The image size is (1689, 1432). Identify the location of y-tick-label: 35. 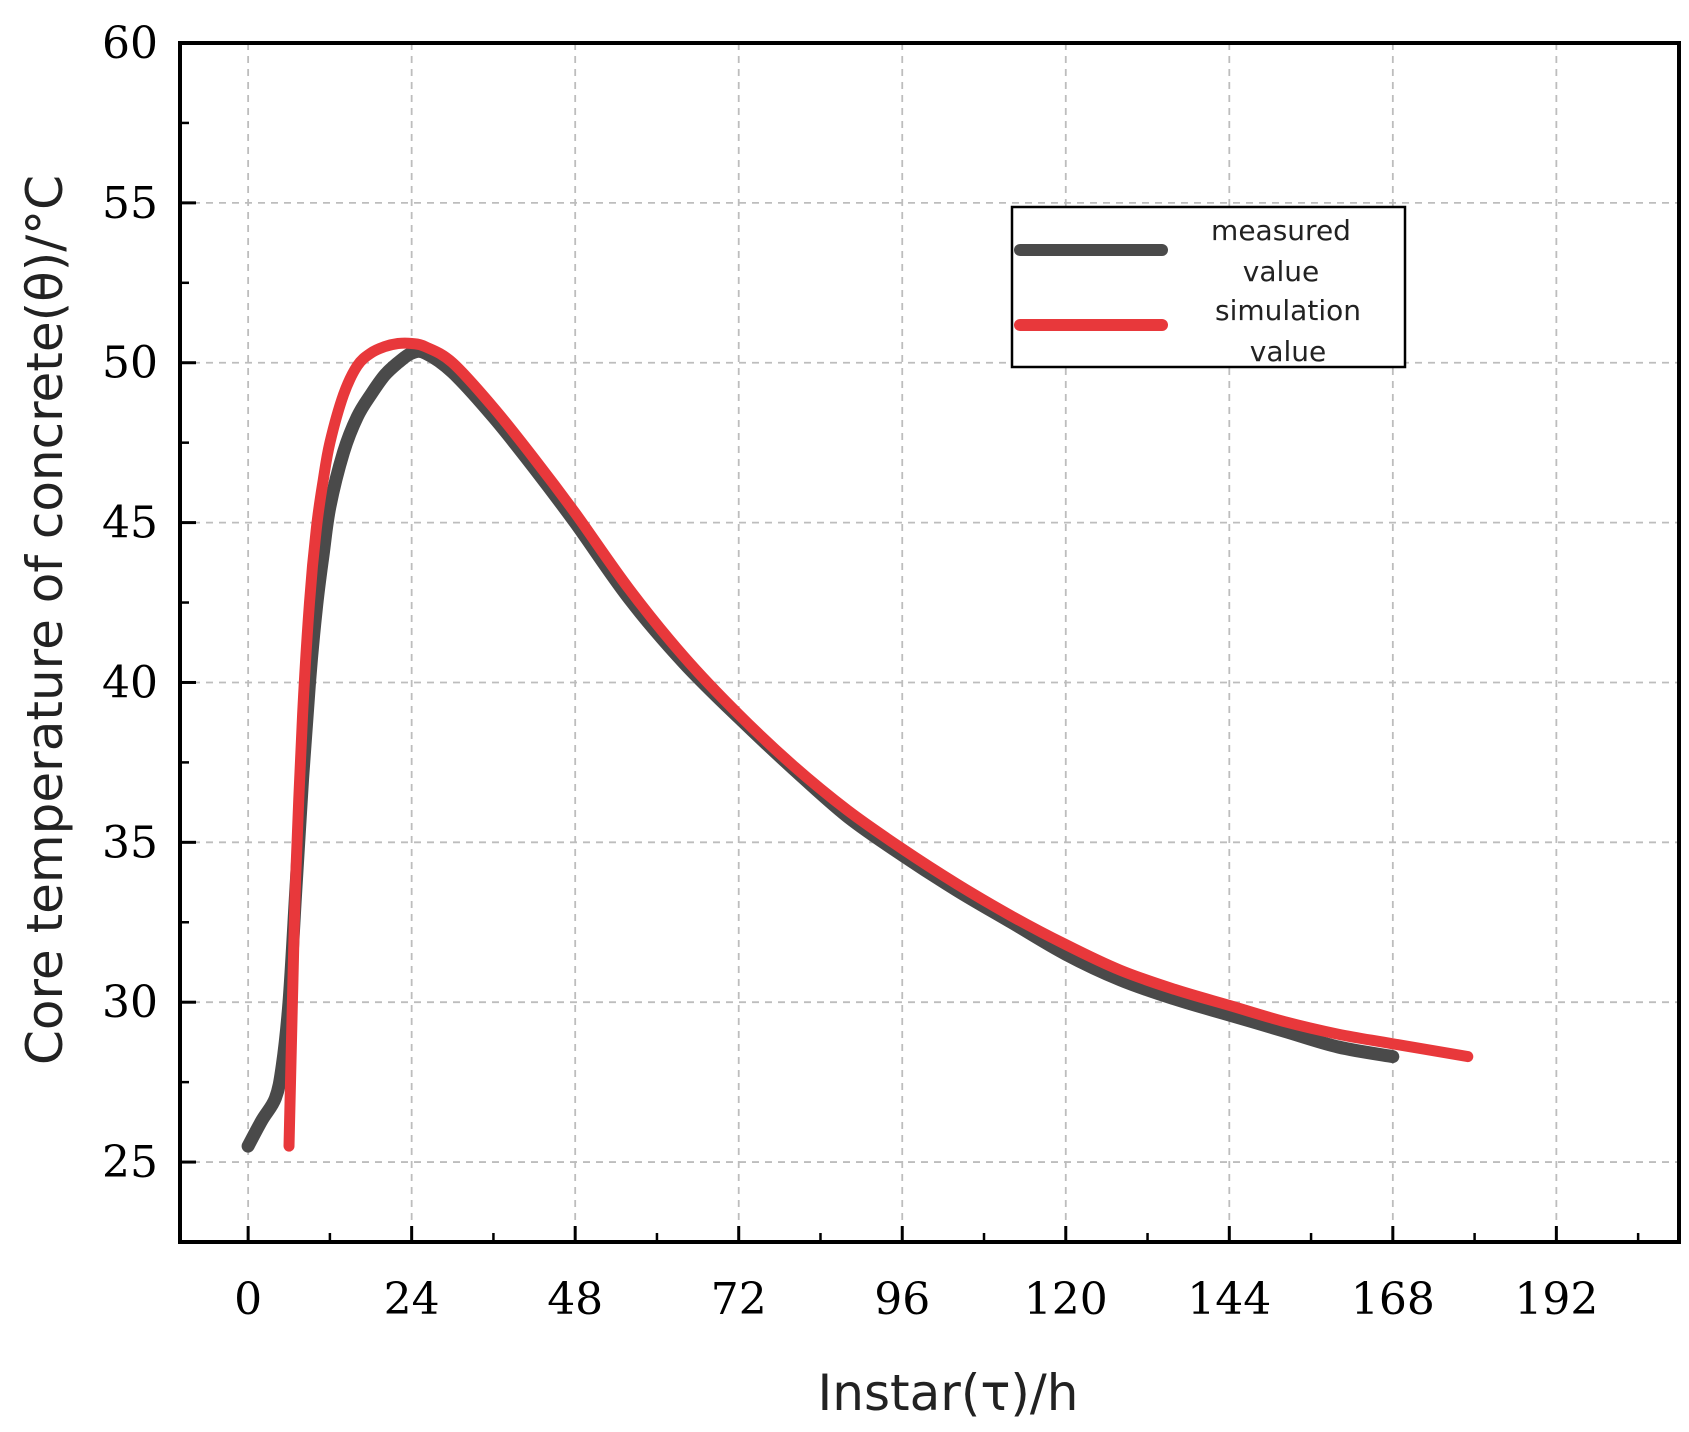
(130, 842).